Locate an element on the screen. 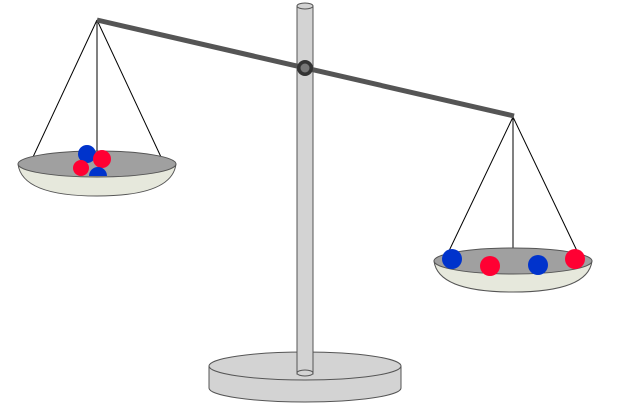 This screenshot has height=406, width=643. left-rope-right is located at coordinates (129, 88).